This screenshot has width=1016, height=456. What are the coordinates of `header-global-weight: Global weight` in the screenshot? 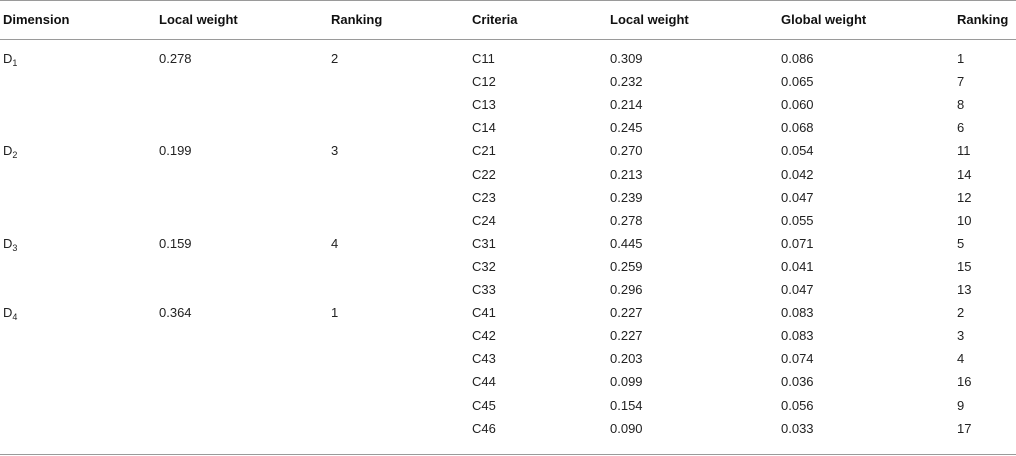 It's located at (824, 19).